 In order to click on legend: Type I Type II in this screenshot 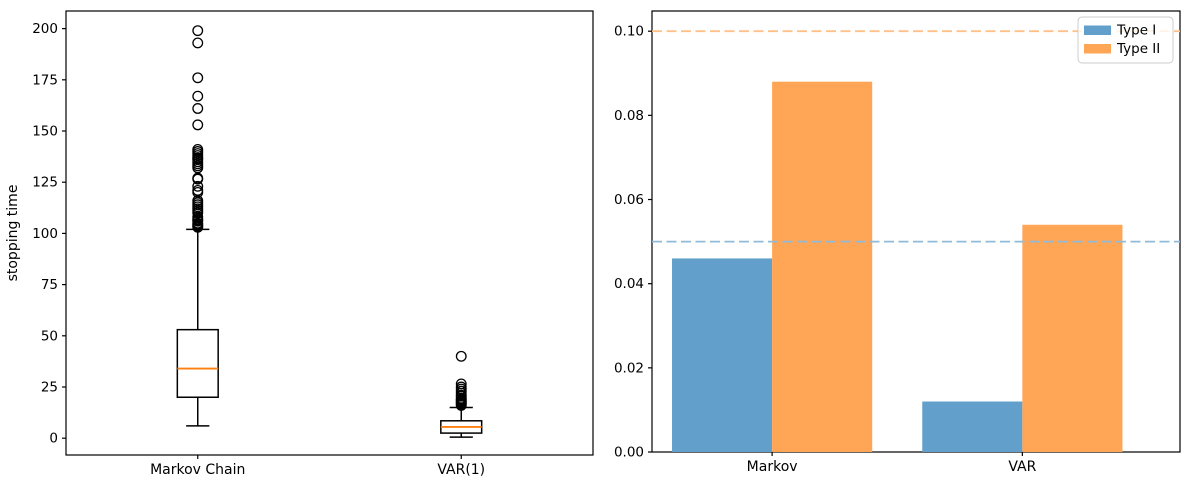, I will do `click(1125, 40)`.